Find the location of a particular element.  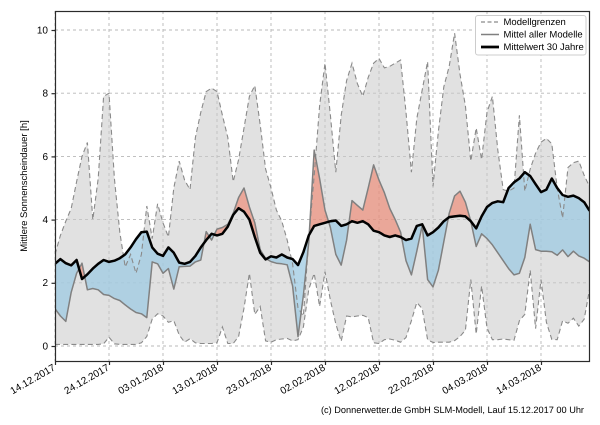

svg-text: Mittelwert 30 Jahre is located at coordinates (544, 47).